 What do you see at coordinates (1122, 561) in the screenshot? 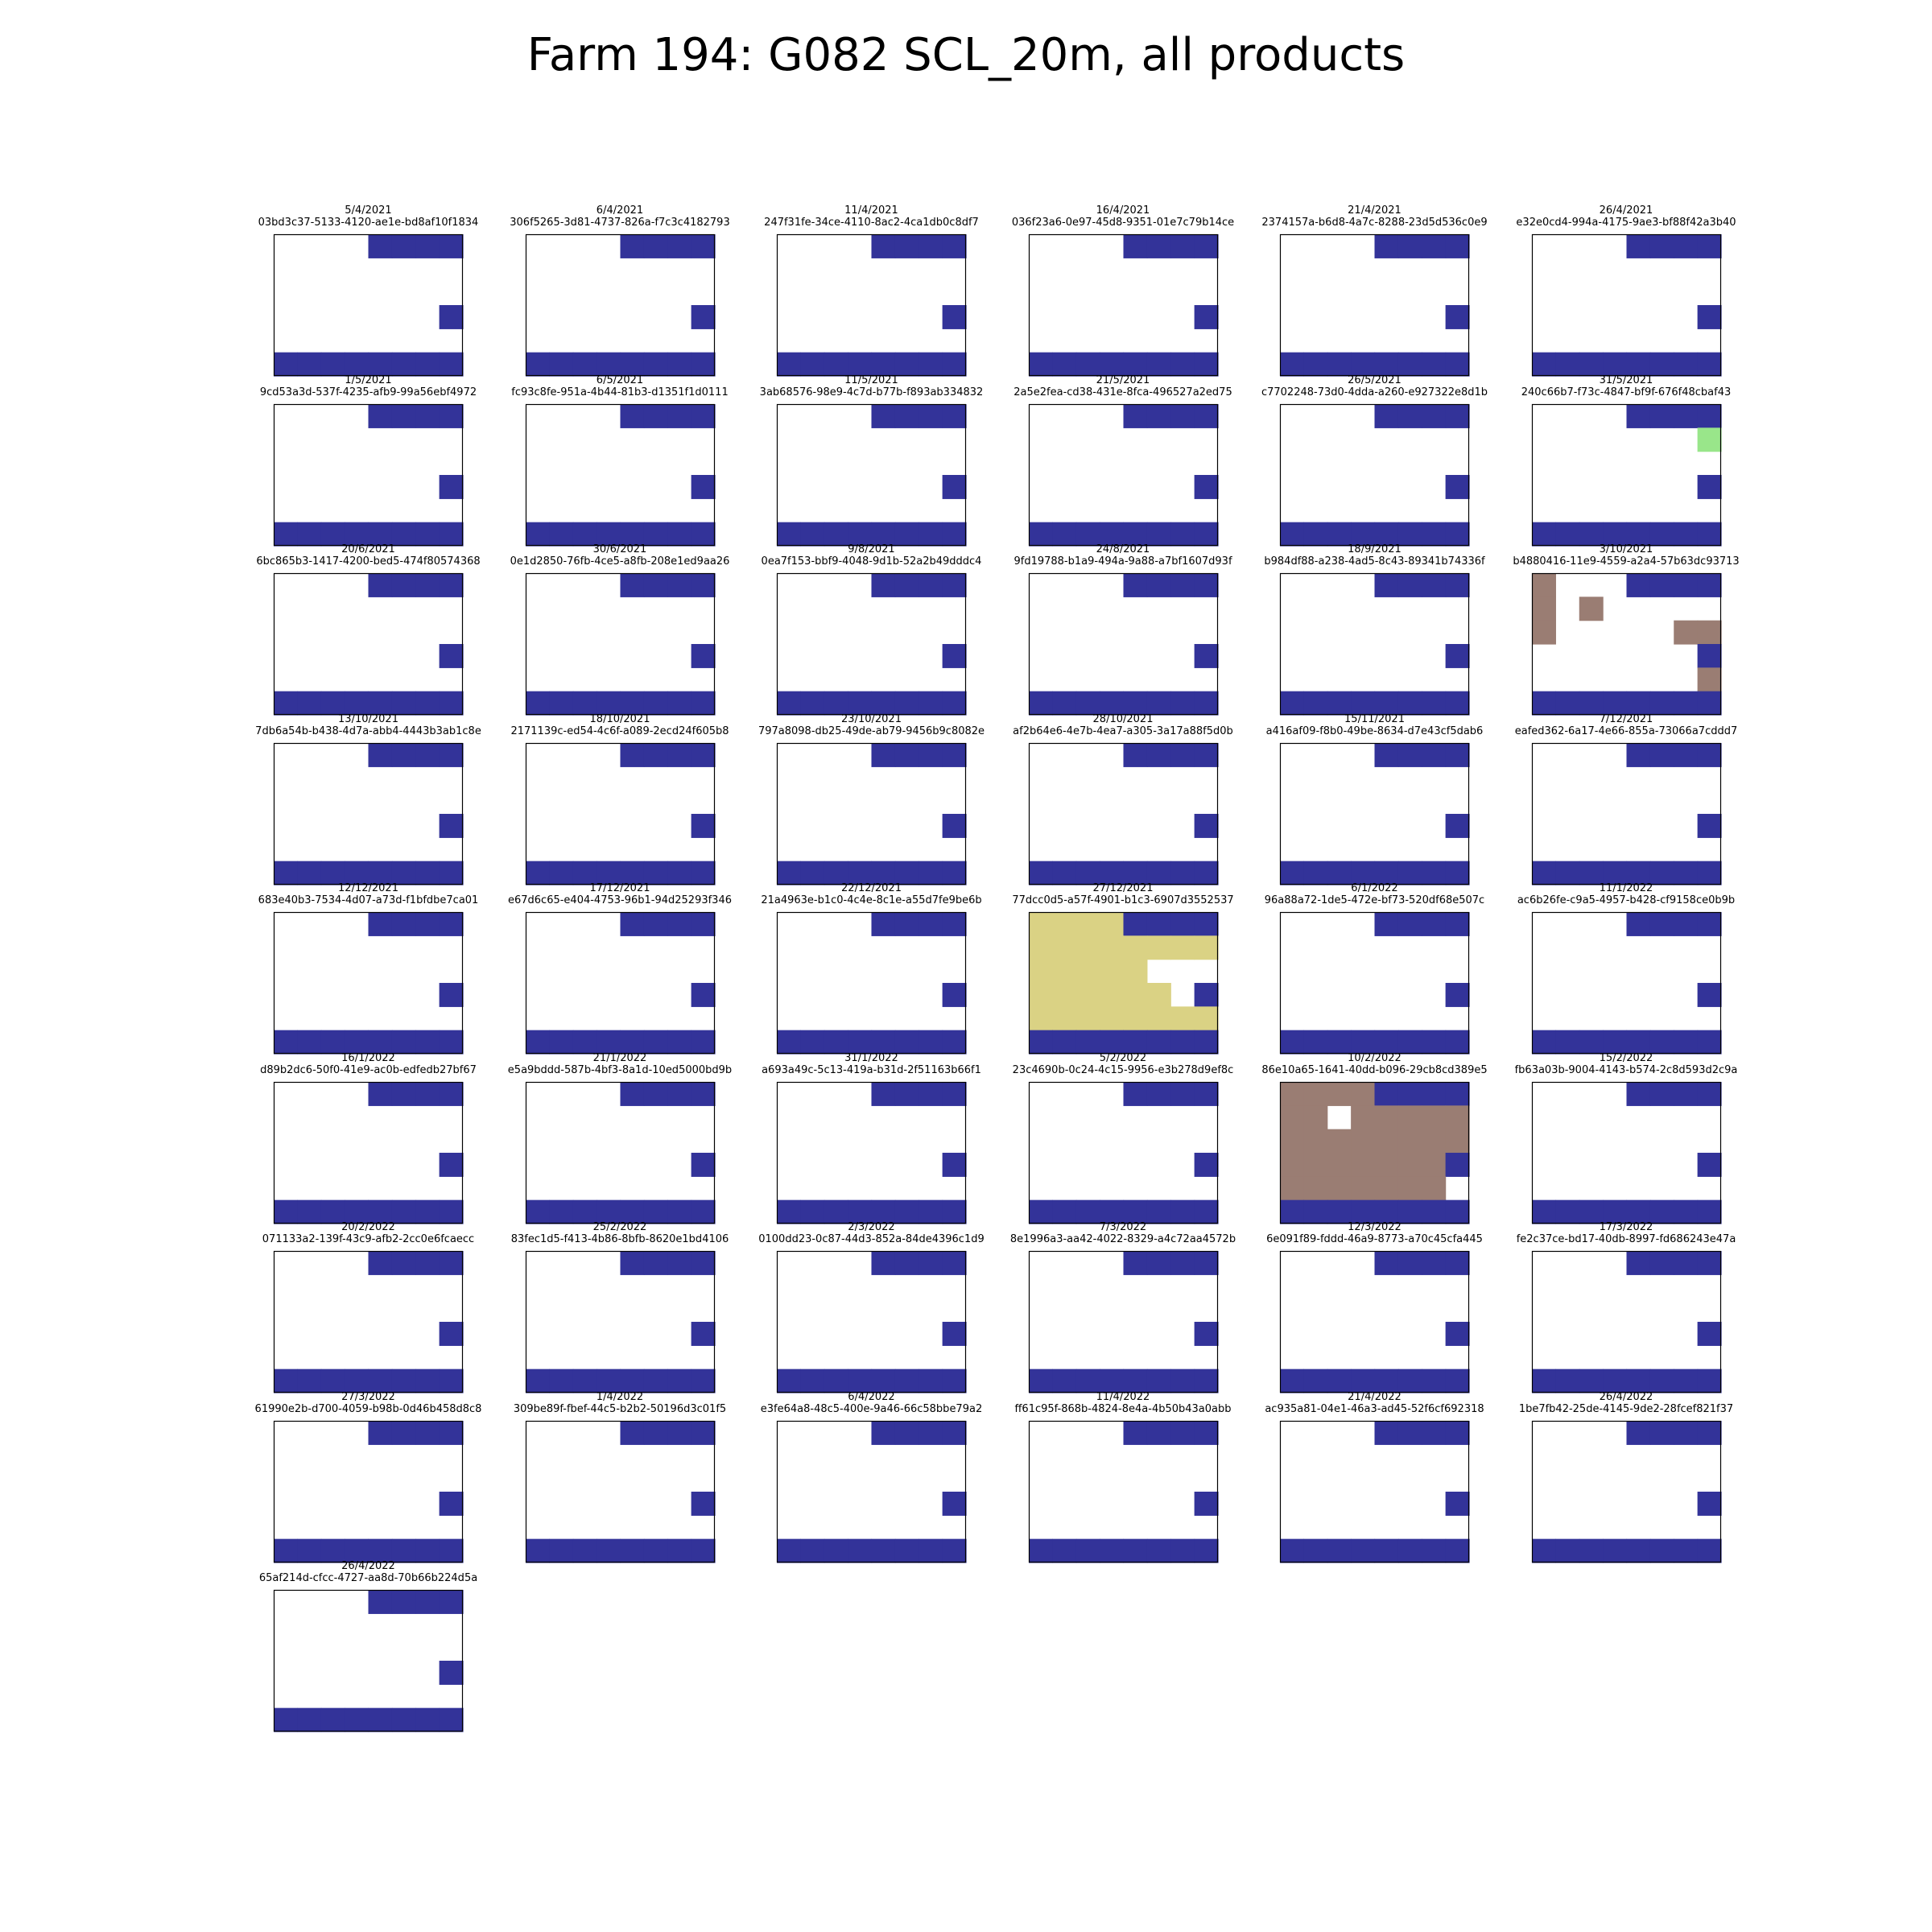
I see `panel-product-id: 9fd19788-b1a9-494a-9a88-a7bf1607d93f` at bounding box center [1122, 561].